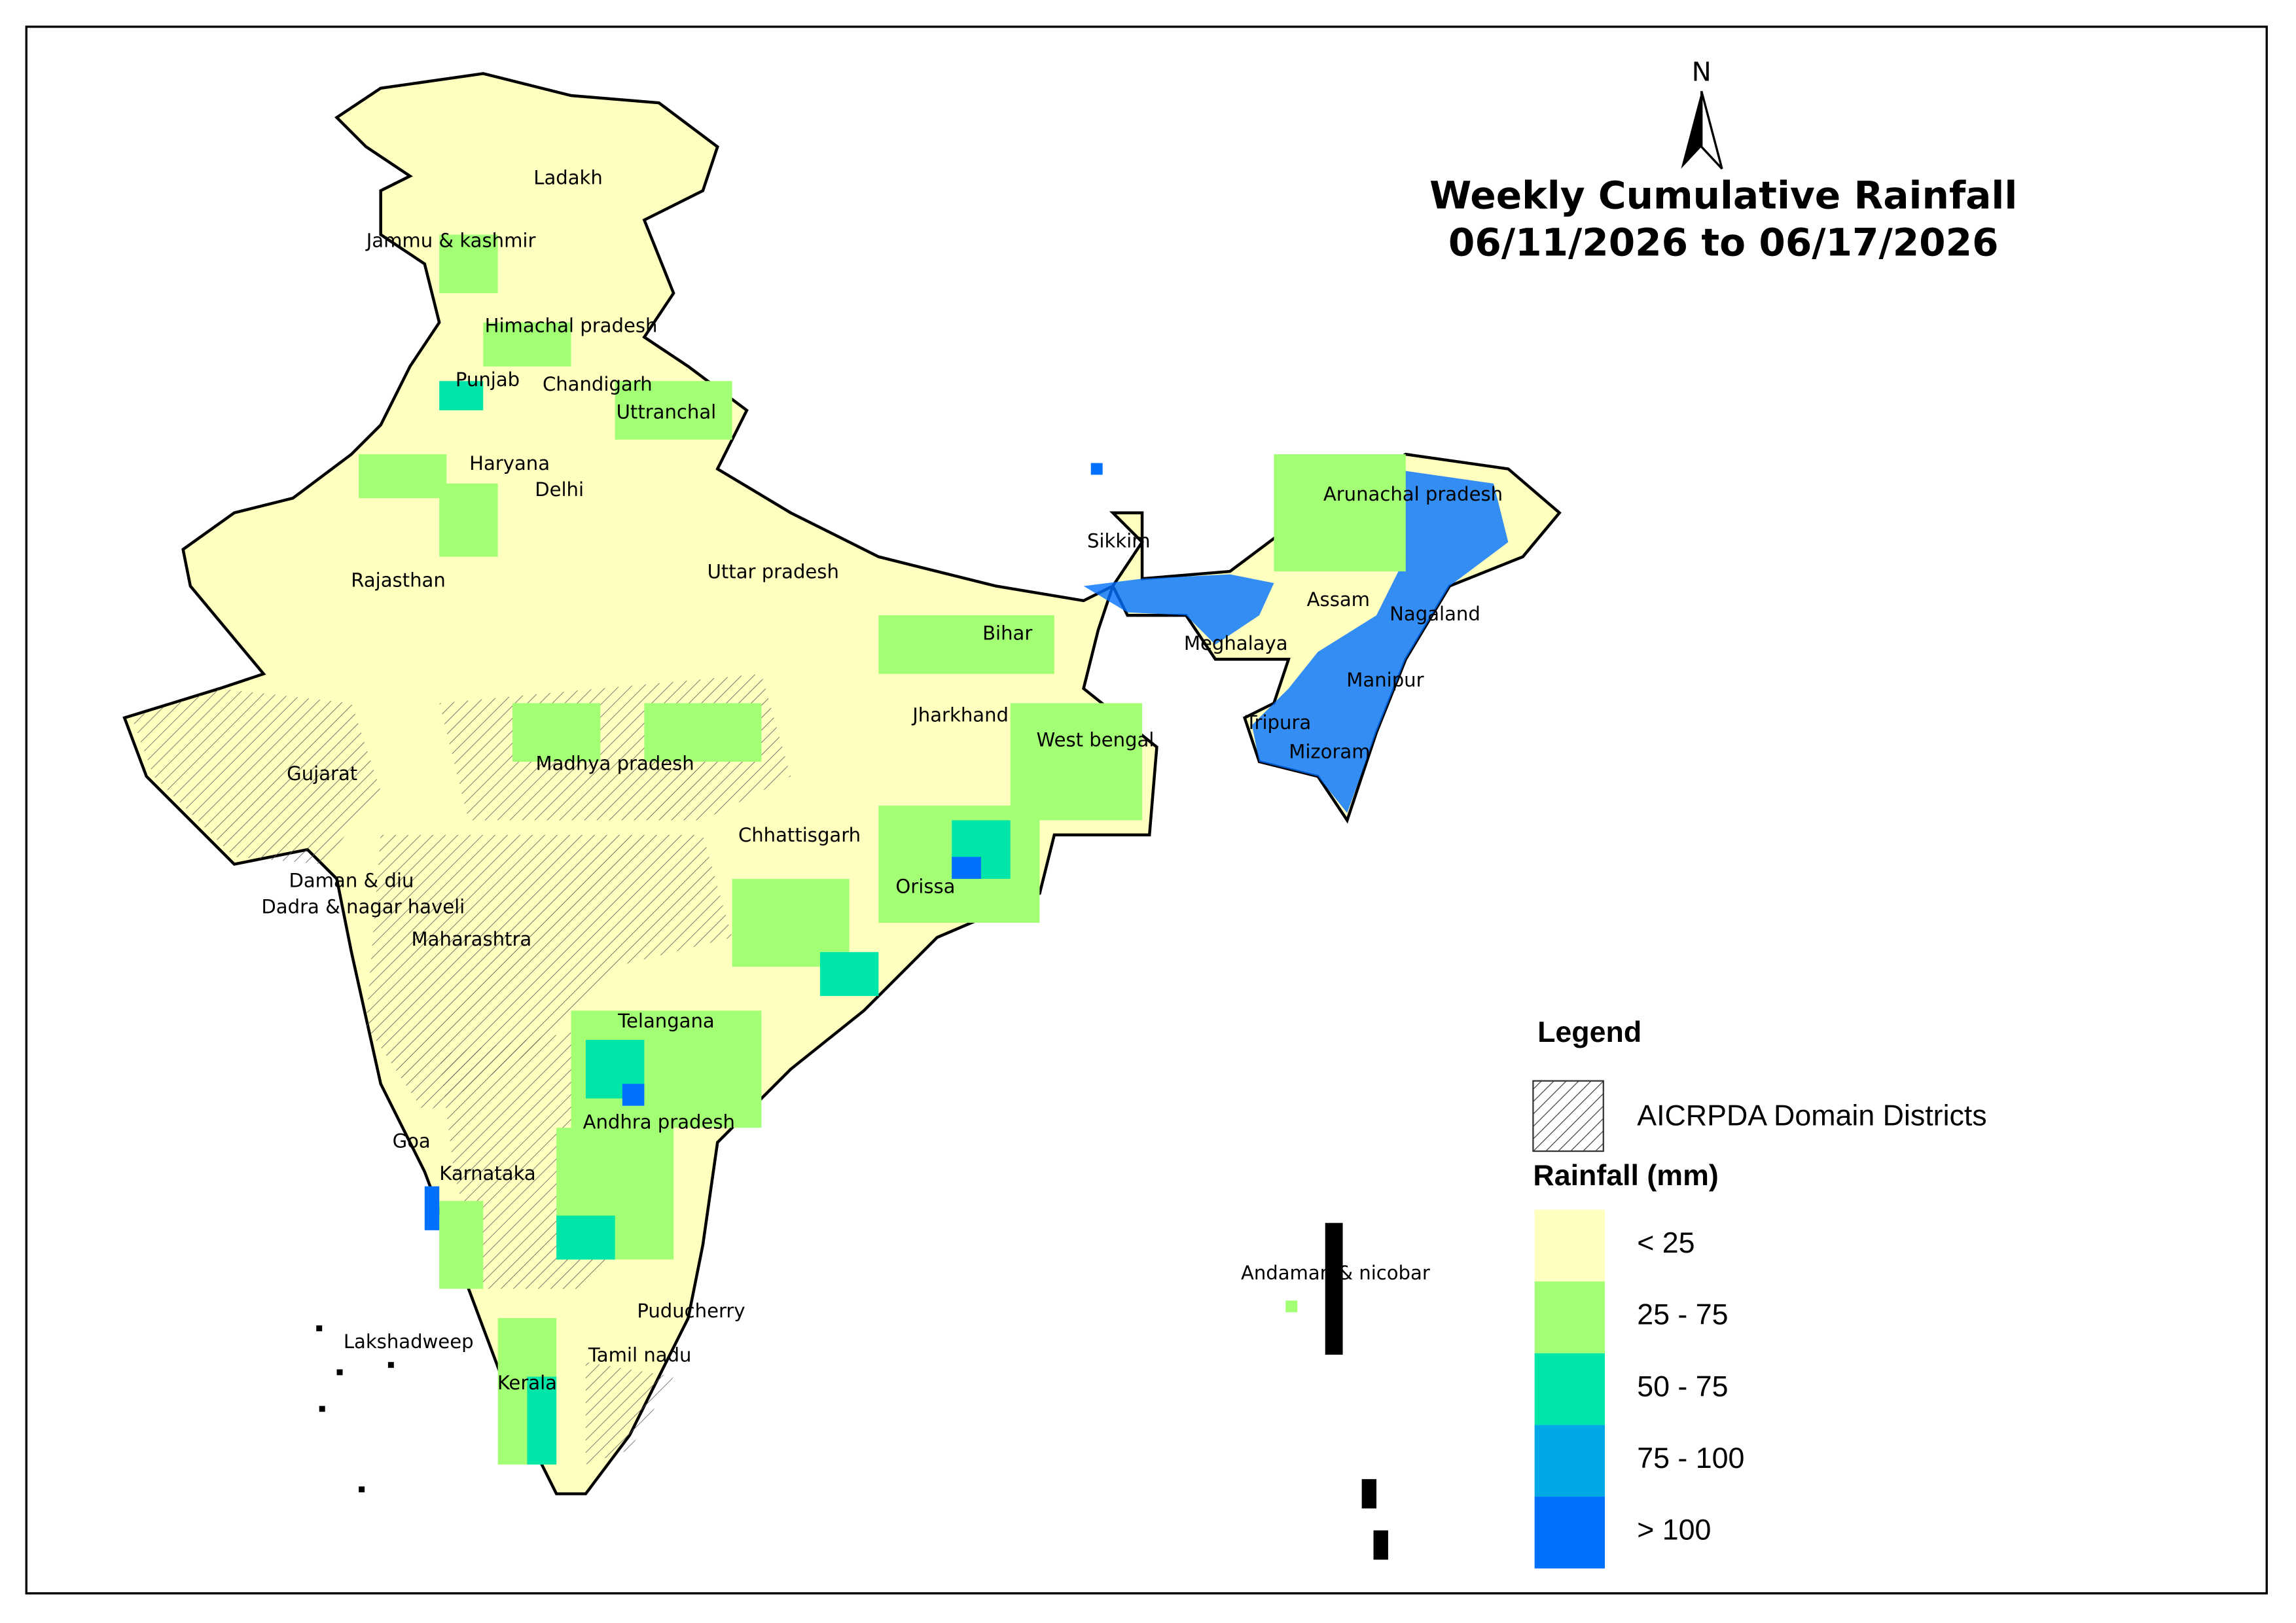 This screenshot has width=2296, height=1623. I want to click on state-label: Sikkim, so click(1119, 540).